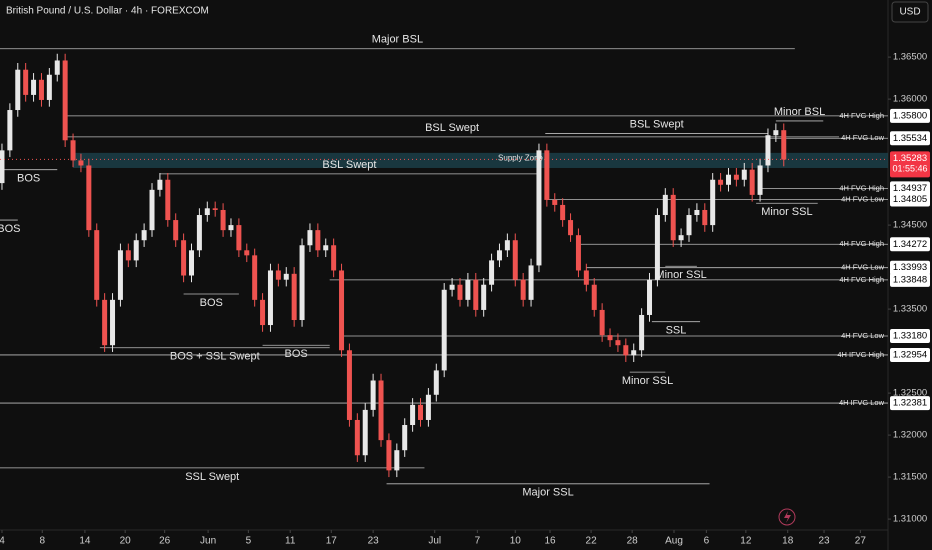 The height and width of the screenshot is (550, 932). I want to click on supply-zone, so click(481, 160).